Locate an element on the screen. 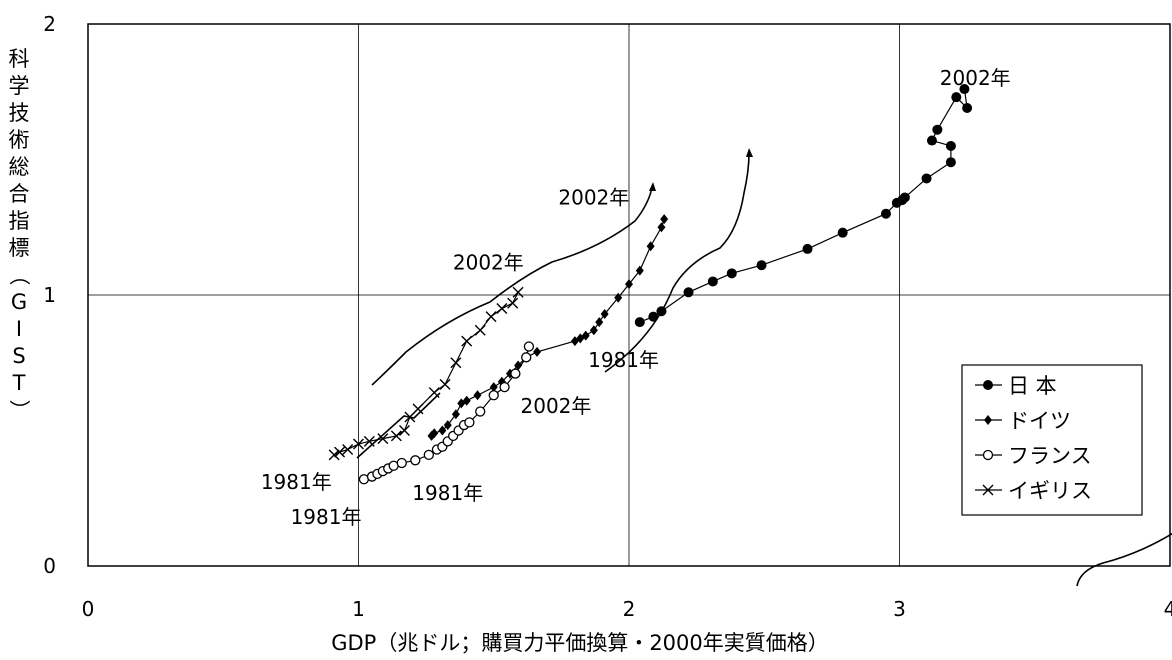 The image size is (1172, 660). leader-arrows is located at coordinates (701, 169).